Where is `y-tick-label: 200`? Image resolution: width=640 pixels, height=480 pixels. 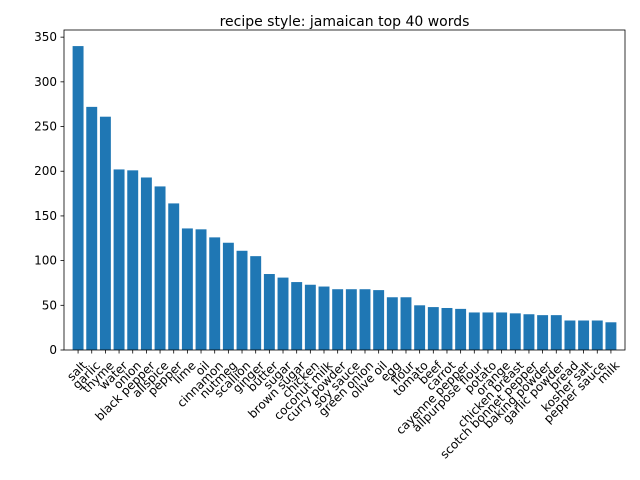 y-tick-label: 200 is located at coordinates (45, 171).